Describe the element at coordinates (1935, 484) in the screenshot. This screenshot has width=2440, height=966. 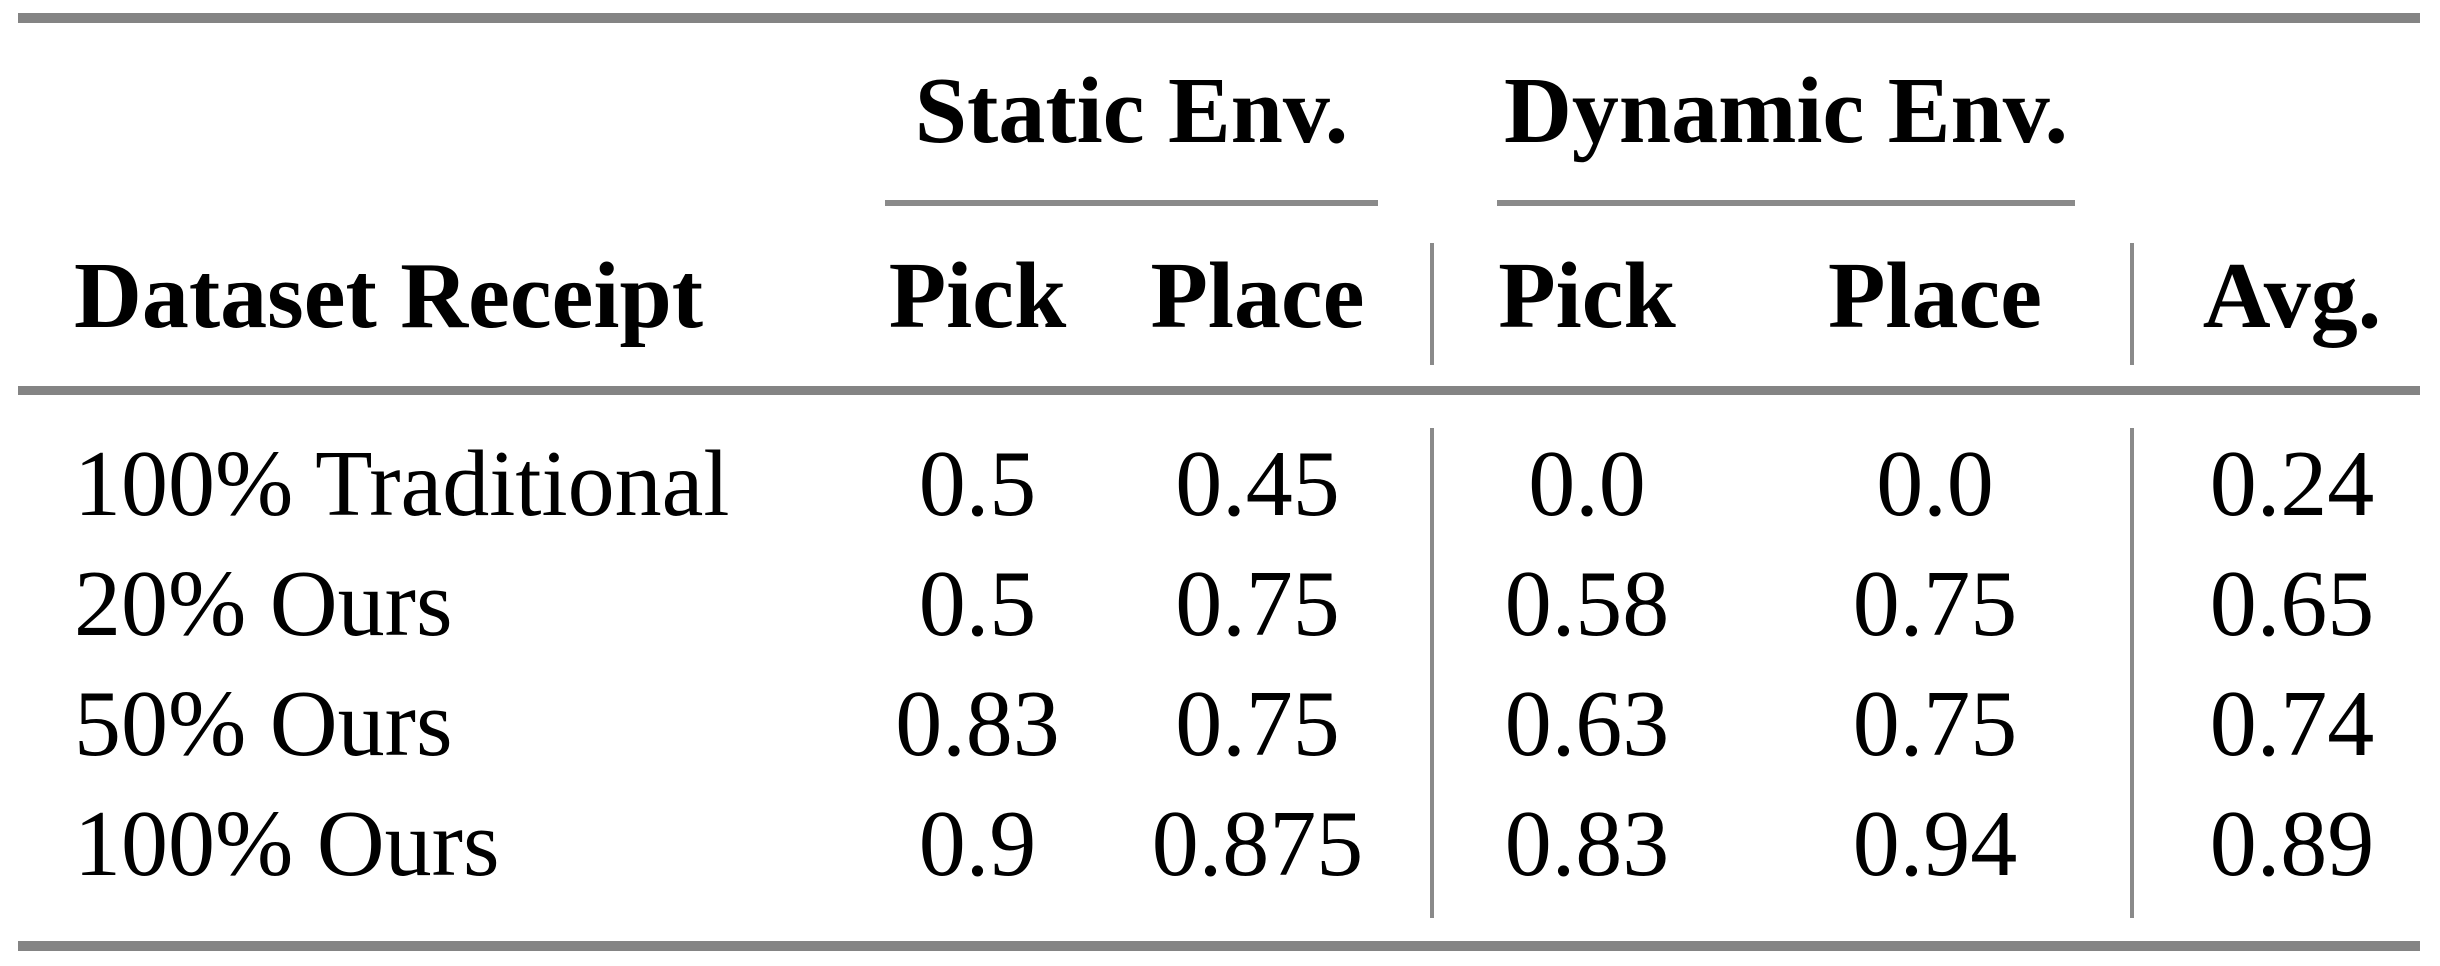
I see `cell-dynamic-place: 0.0` at that location.